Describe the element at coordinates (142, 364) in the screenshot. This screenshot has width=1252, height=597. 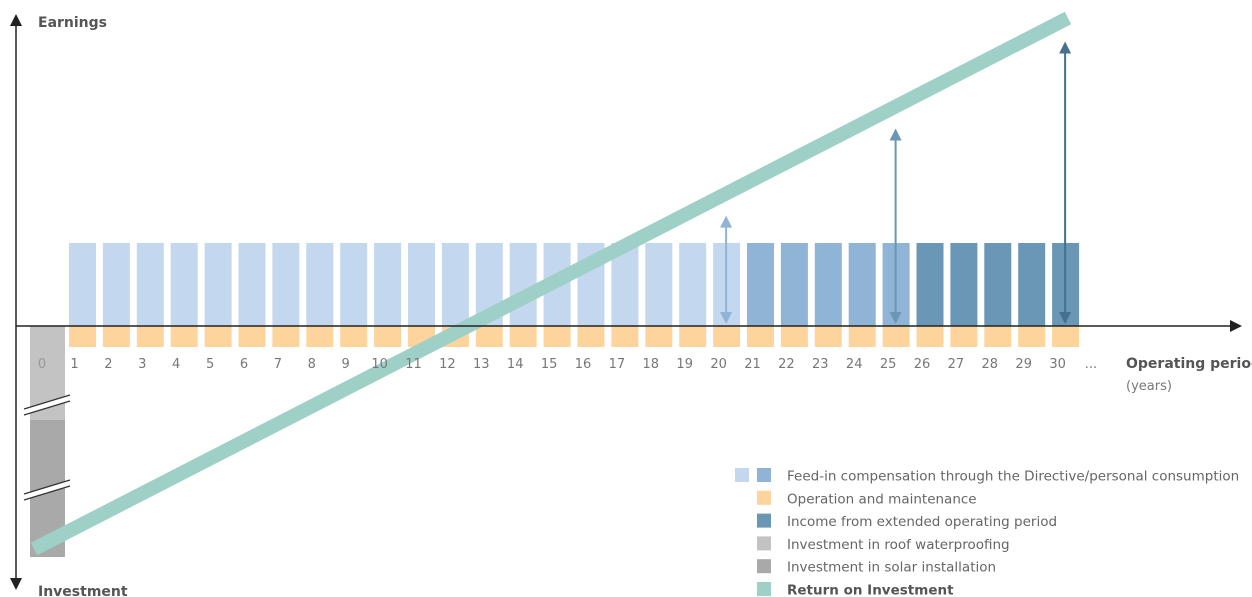
I see `x-tick-label: 3` at that location.